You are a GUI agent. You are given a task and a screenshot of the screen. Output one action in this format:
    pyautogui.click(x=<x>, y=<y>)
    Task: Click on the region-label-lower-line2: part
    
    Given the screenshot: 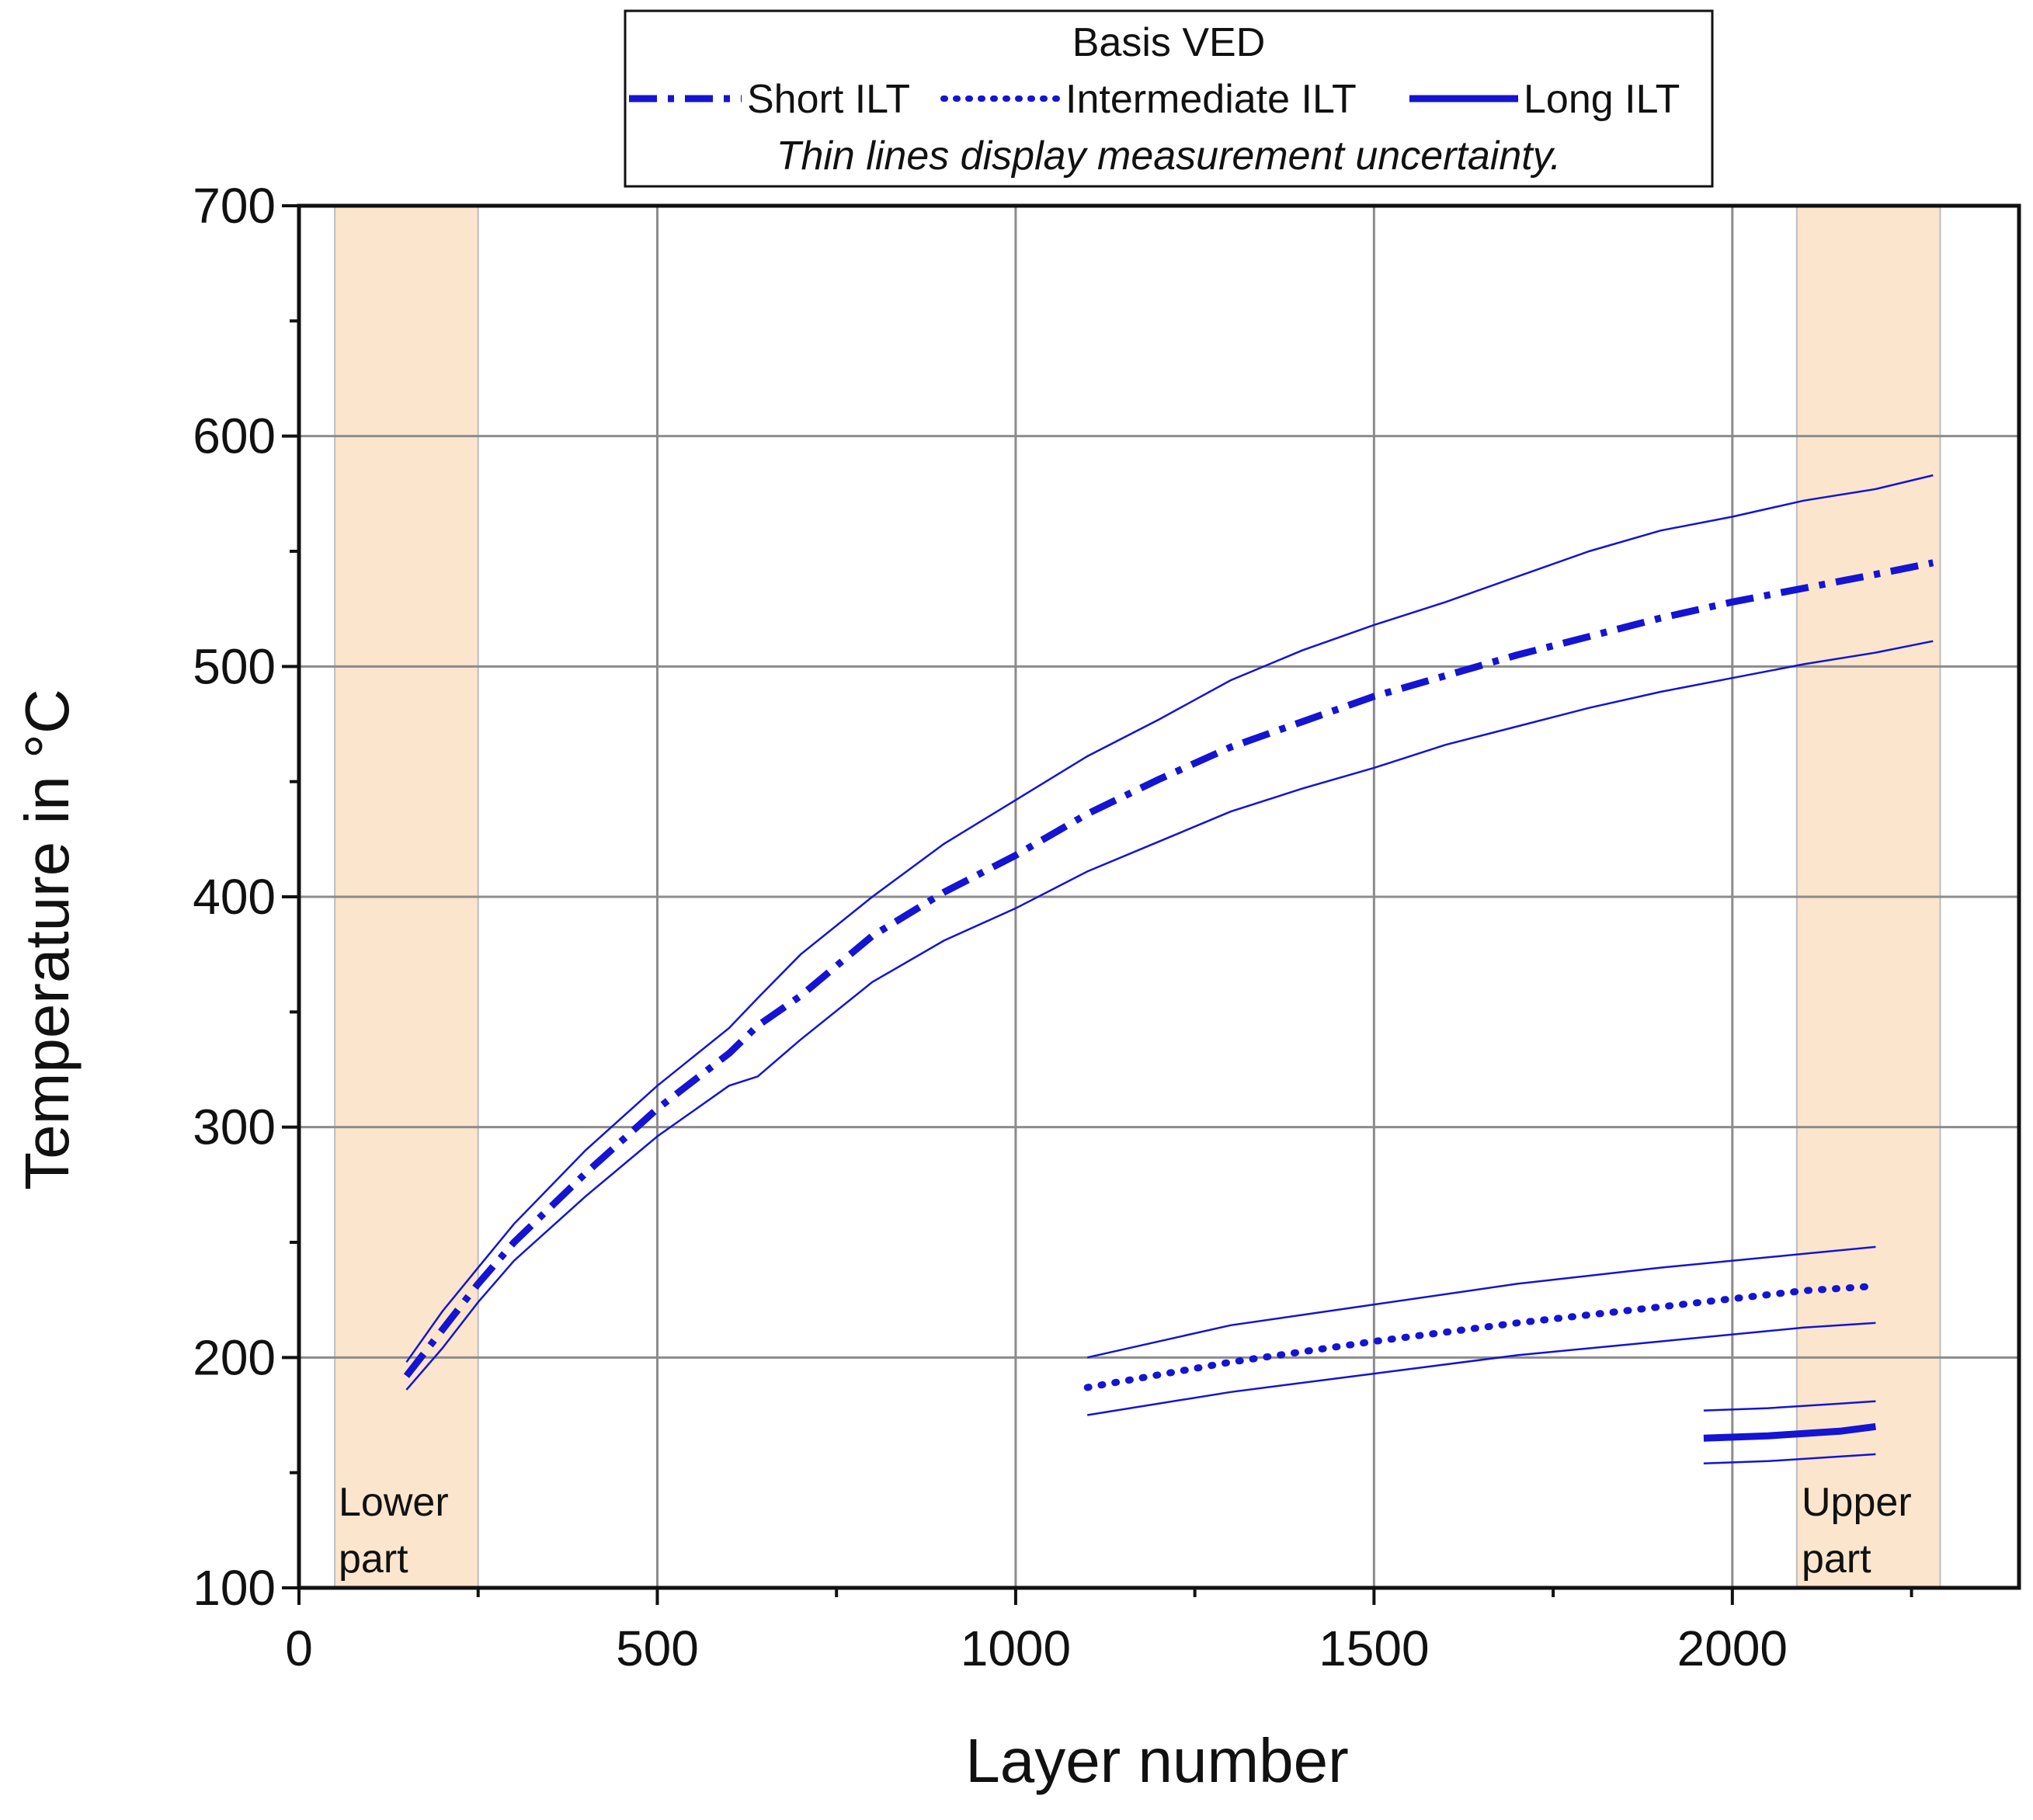 What is the action you would take?
    pyautogui.click(x=373, y=1560)
    